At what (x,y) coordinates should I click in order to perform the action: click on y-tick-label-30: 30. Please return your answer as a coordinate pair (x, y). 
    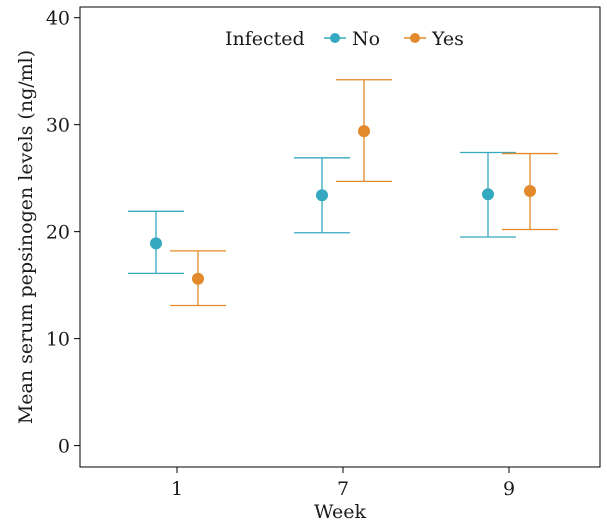
    Looking at the image, I should click on (58, 126).